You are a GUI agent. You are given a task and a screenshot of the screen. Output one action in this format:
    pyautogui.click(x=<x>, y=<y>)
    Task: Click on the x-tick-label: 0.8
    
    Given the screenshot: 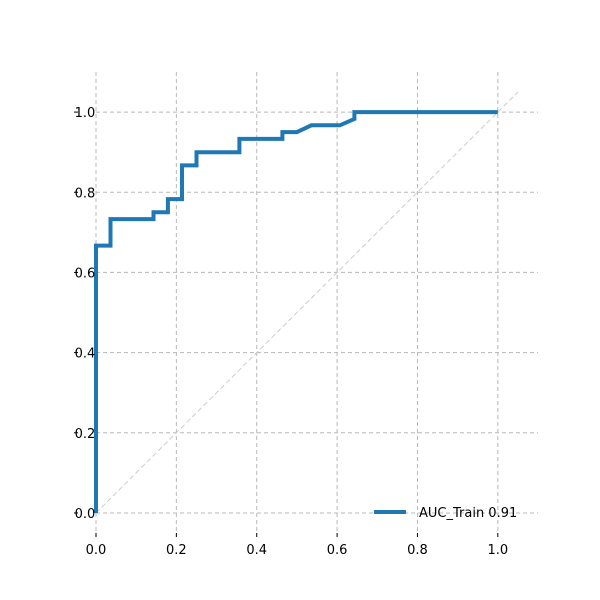 What is the action you would take?
    pyautogui.click(x=417, y=550)
    